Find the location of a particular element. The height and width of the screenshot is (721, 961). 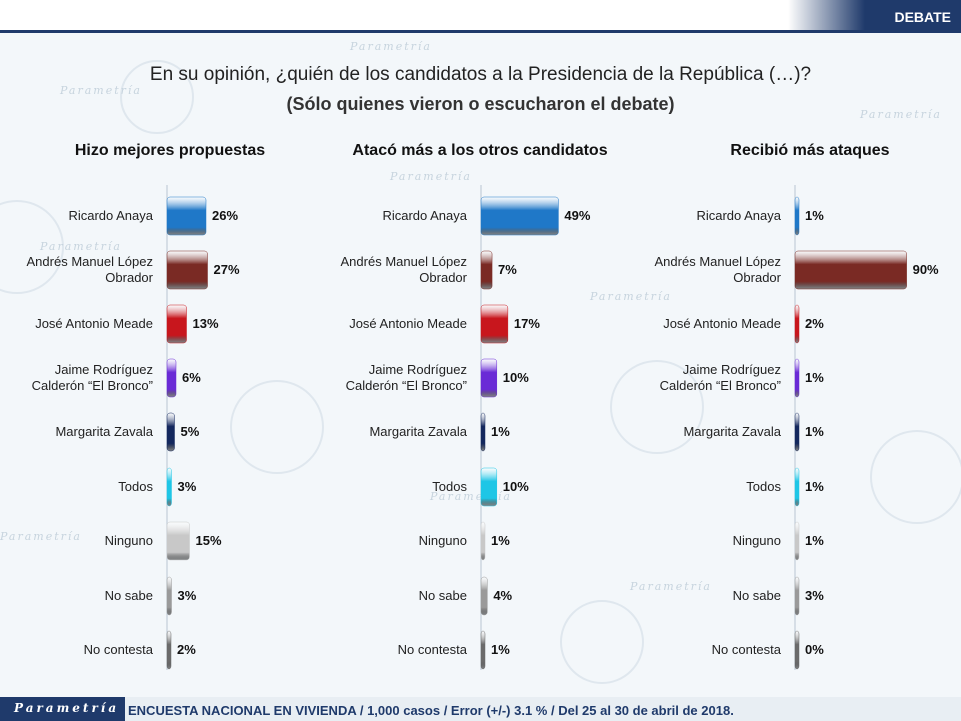

header-bar is located at coordinates (480, 16).